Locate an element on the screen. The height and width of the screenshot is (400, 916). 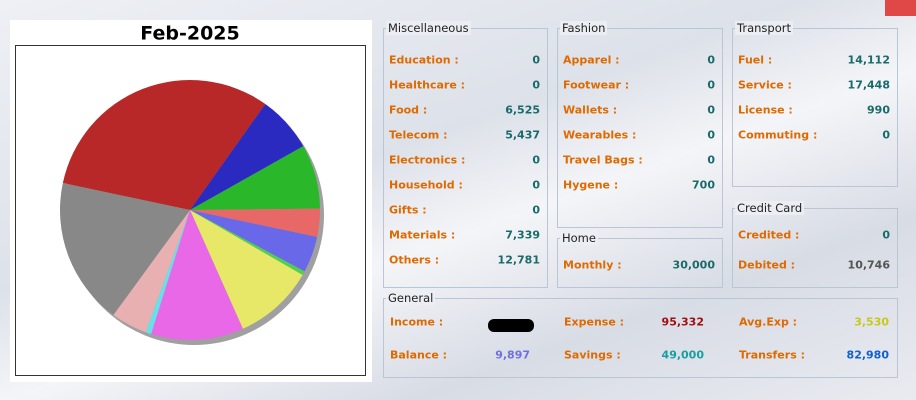
row-value: 3,530 is located at coordinates (871, 322).